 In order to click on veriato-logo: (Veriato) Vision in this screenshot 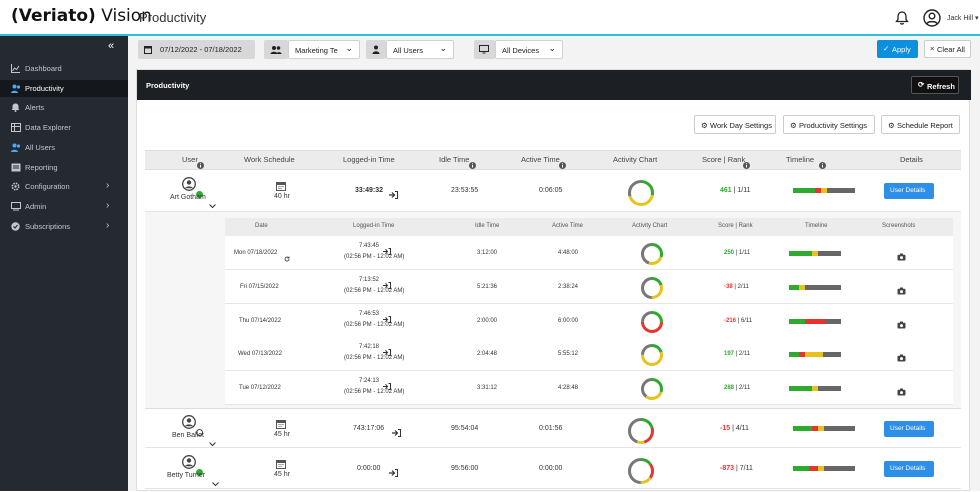, I will do `click(81, 16)`.